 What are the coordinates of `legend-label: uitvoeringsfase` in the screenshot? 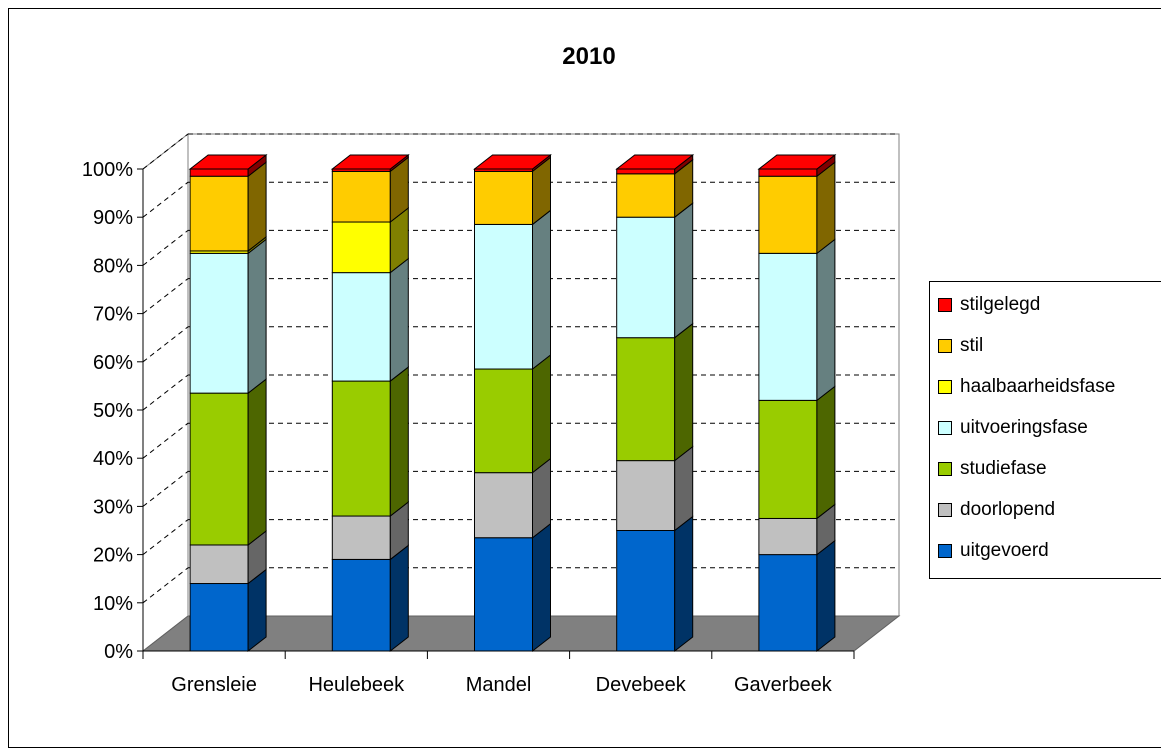 It's located at (1024, 427).